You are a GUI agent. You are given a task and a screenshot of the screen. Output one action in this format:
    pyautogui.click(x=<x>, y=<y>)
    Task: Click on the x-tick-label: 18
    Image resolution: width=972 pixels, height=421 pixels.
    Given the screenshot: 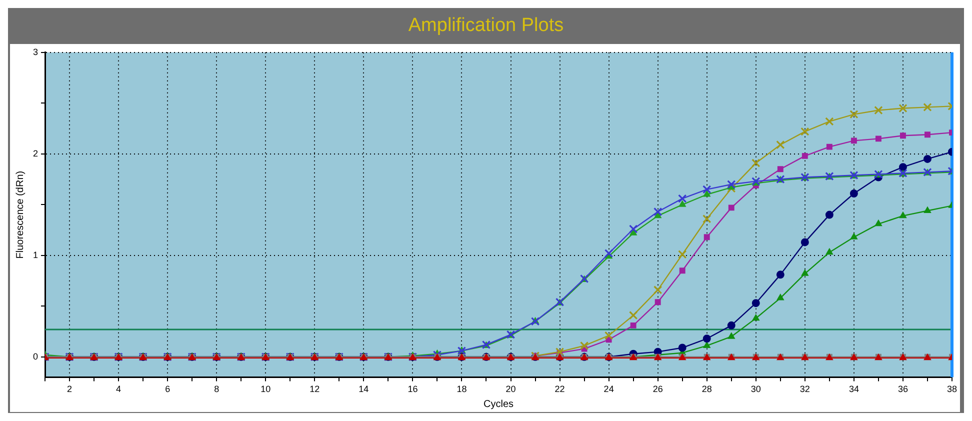 What is the action you would take?
    pyautogui.click(x=461, y=389)
    